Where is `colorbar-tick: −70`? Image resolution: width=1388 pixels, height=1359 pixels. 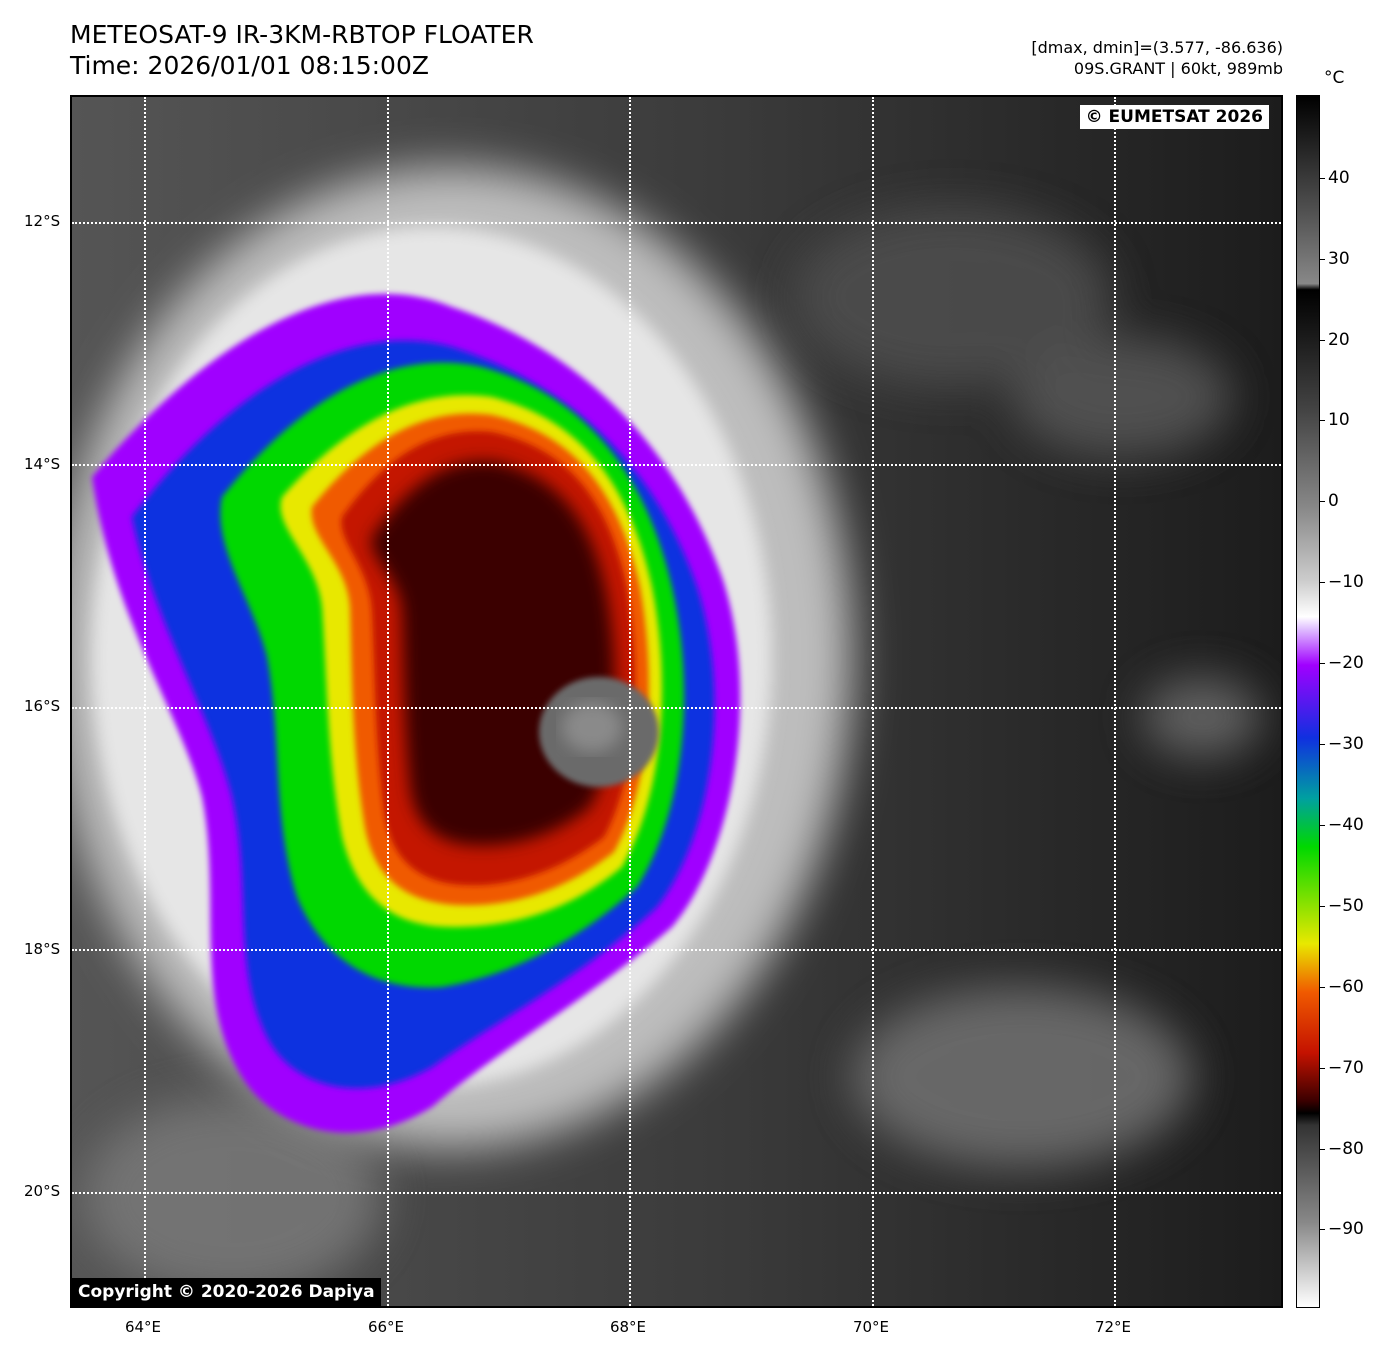 colorbar-tick: −70 is located at coordinates (1346, 1068).